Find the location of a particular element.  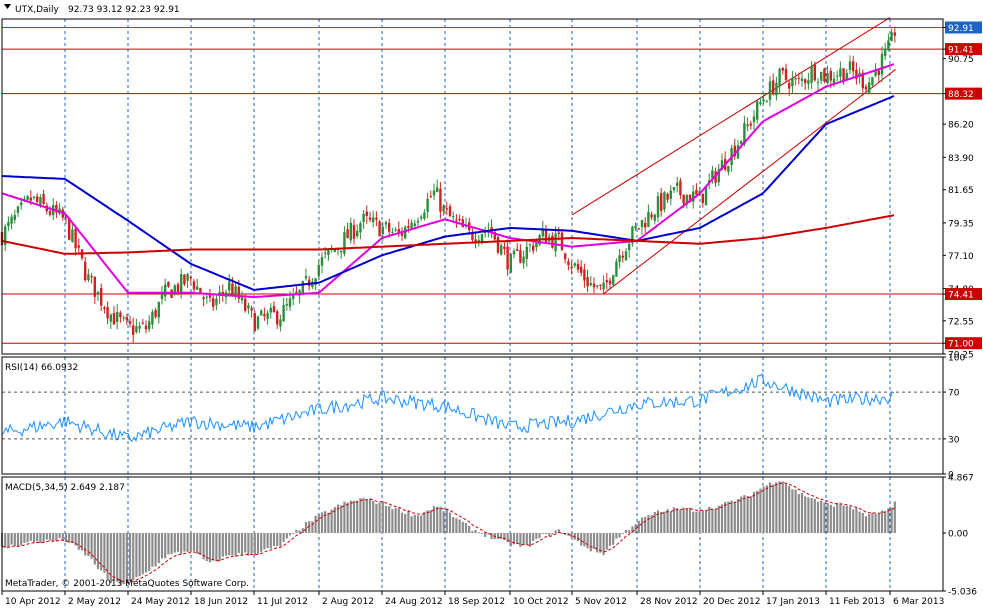

moving-average-ma-slow-line is located at coordinates (448, 234).